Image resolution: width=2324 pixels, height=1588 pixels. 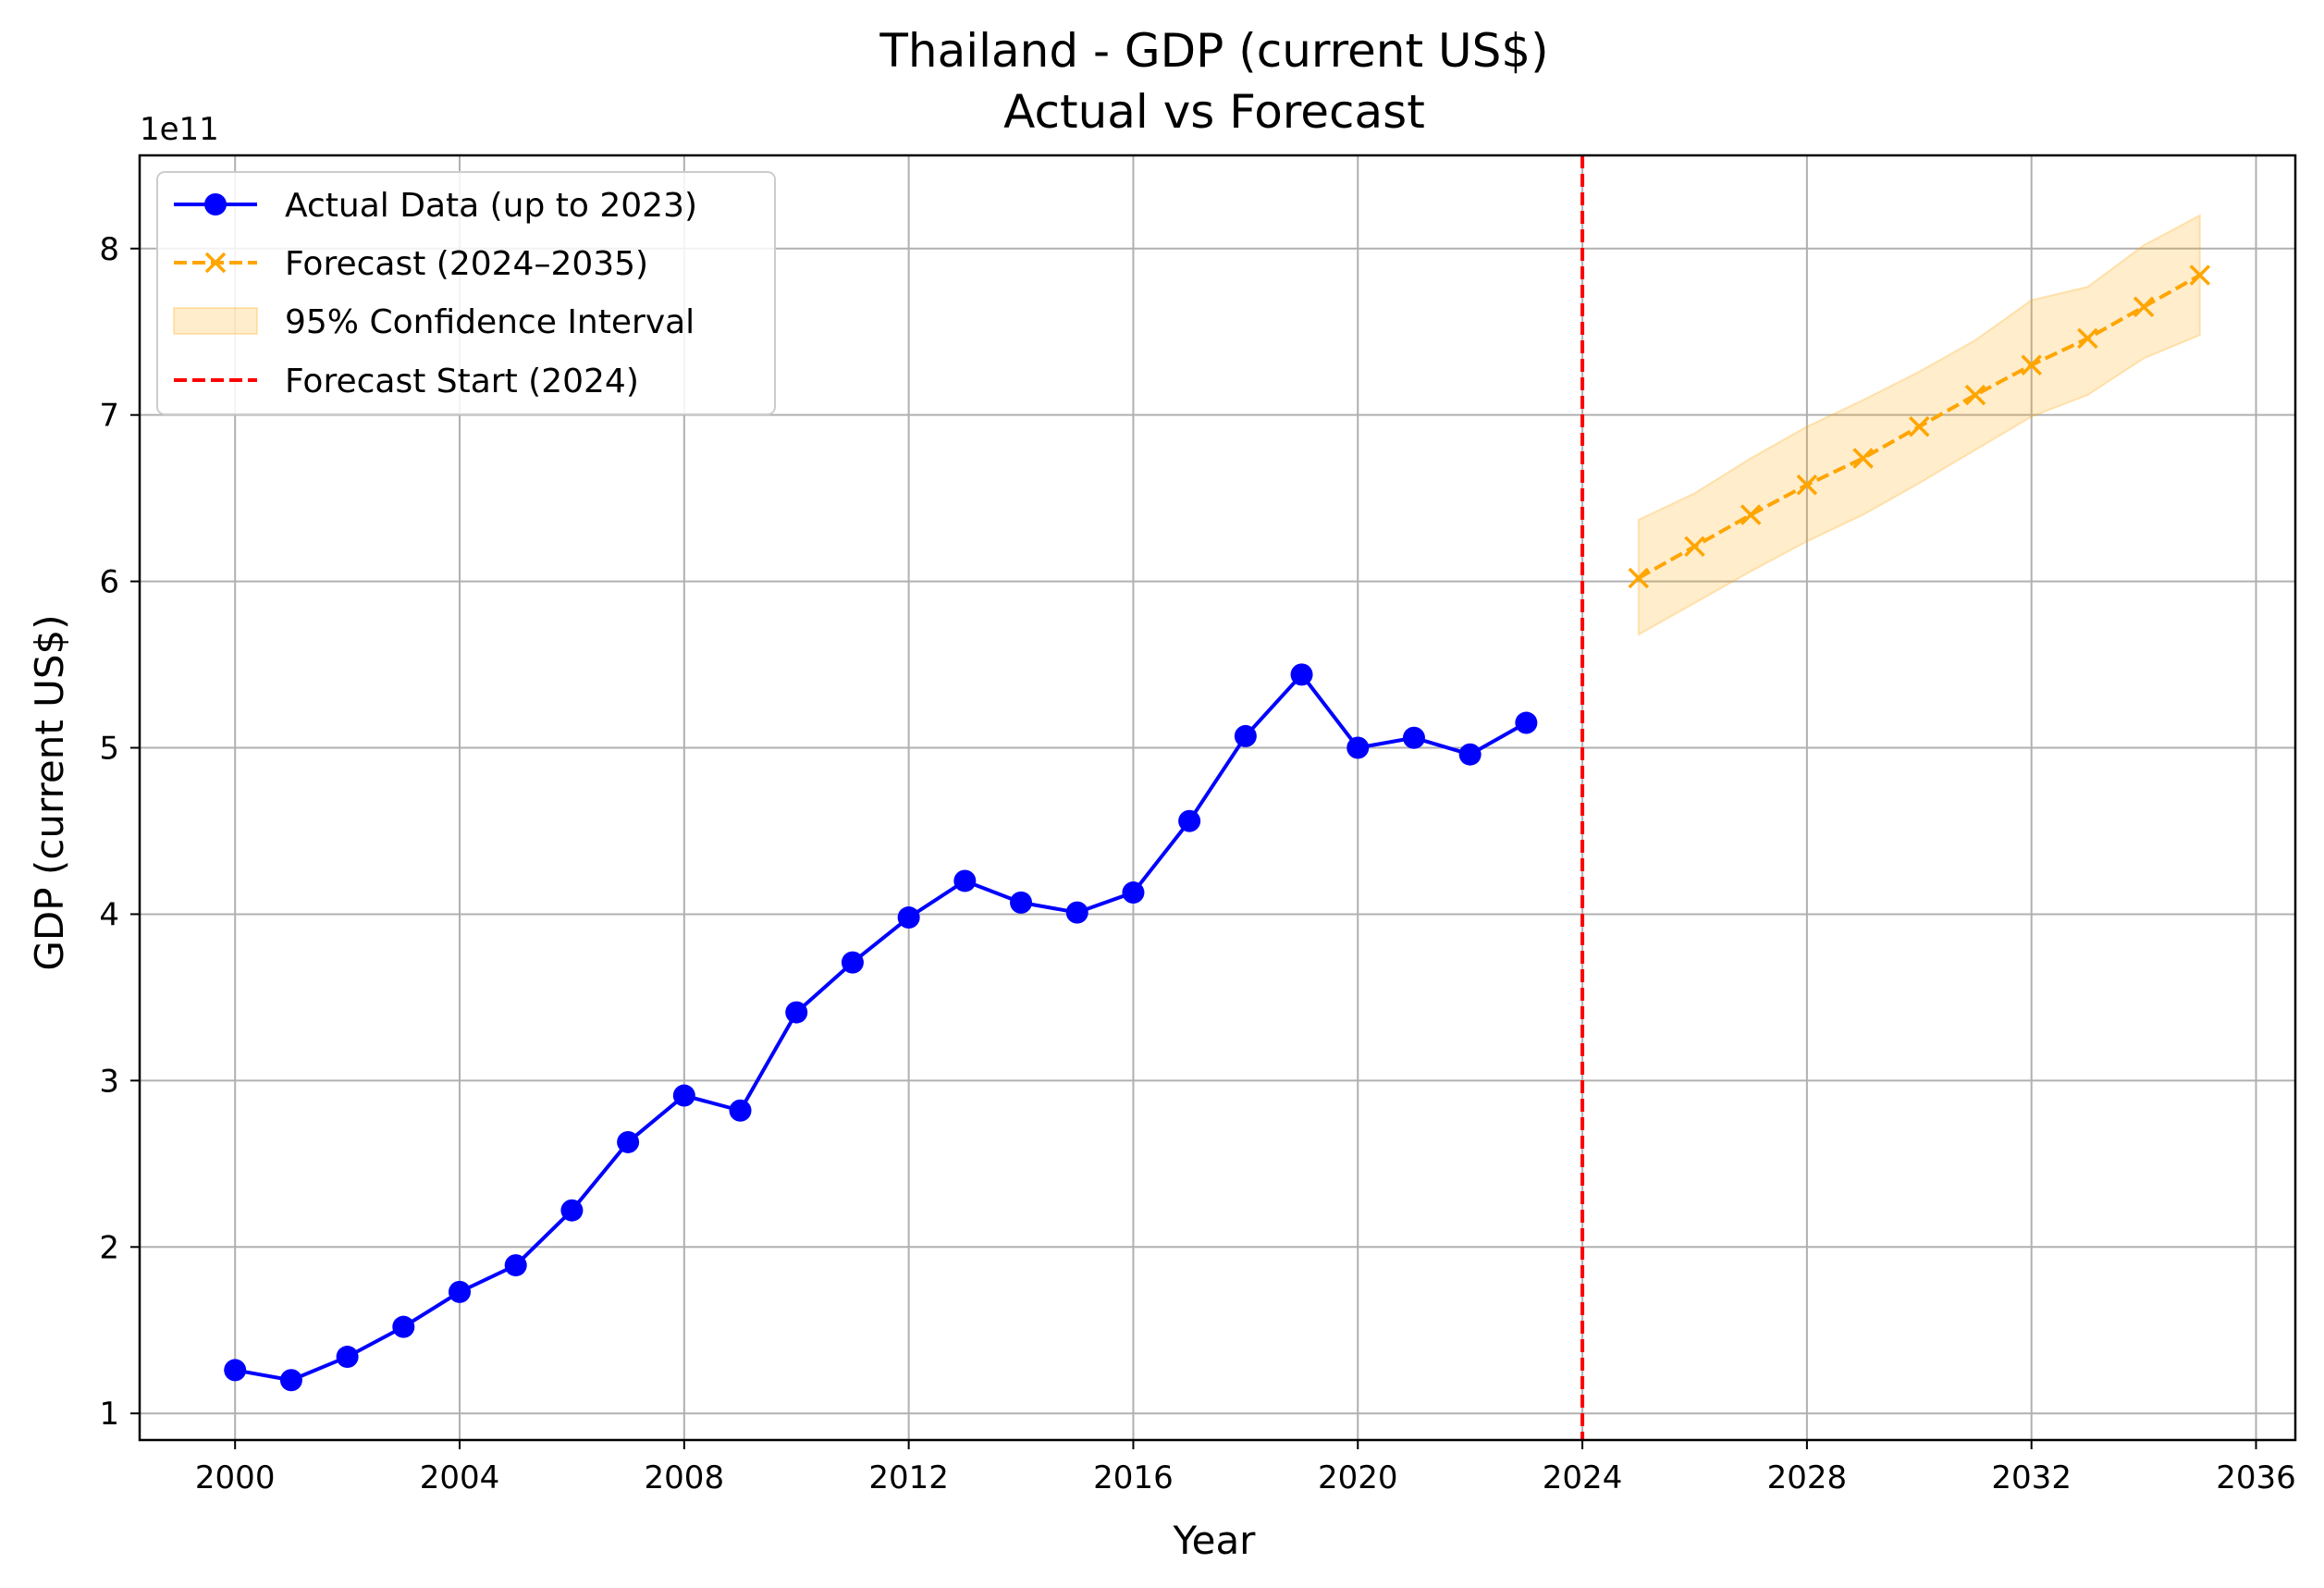 I want to click on x-tick-label: 2000, so click(x=235, y=1478).